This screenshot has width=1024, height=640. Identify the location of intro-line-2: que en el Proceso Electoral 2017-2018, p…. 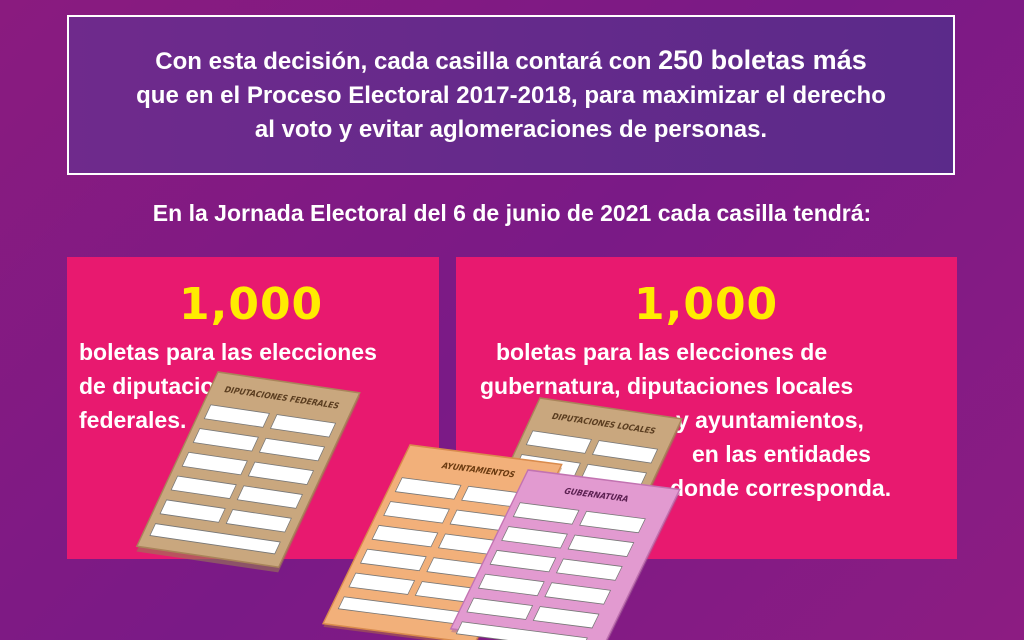
(511, 95).